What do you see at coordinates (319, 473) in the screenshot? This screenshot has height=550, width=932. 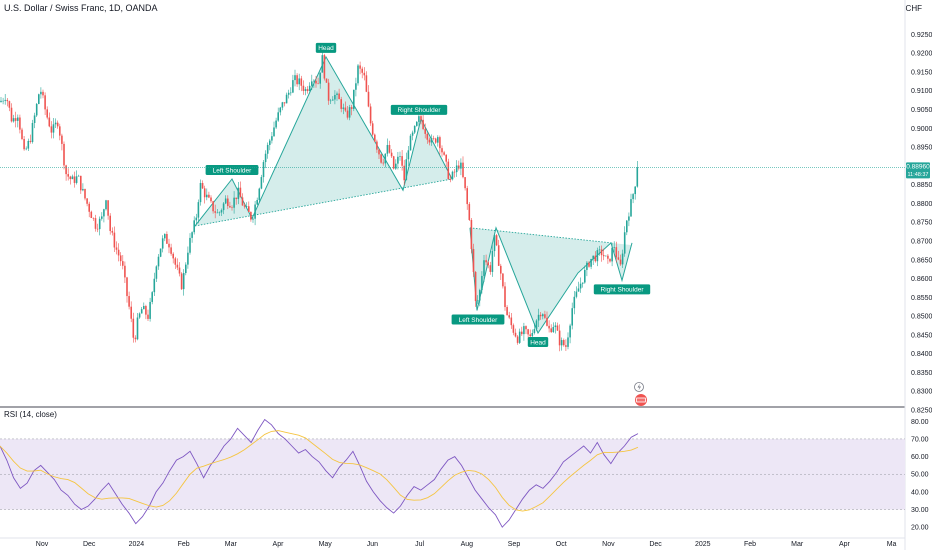 I see `rsi-layer` at bounding box center [319, 473].